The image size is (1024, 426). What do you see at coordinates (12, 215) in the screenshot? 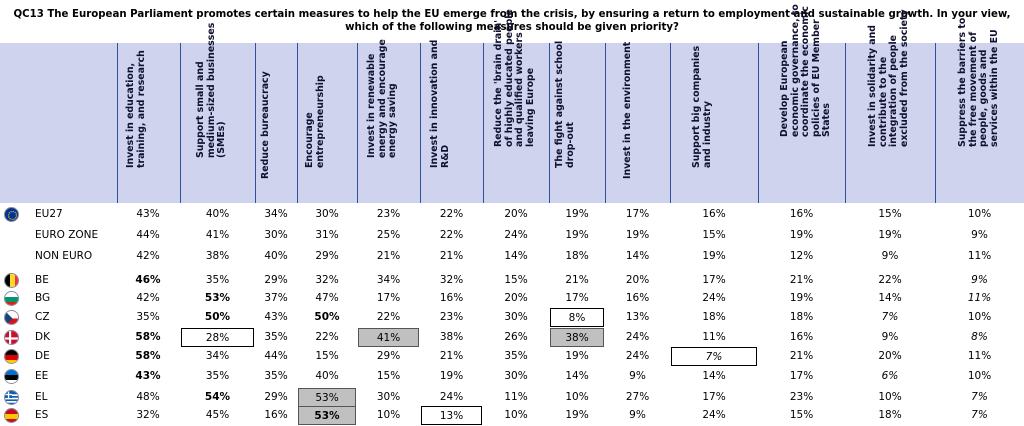
I see `eu-stars-icon` at bounding box center [12, 215].